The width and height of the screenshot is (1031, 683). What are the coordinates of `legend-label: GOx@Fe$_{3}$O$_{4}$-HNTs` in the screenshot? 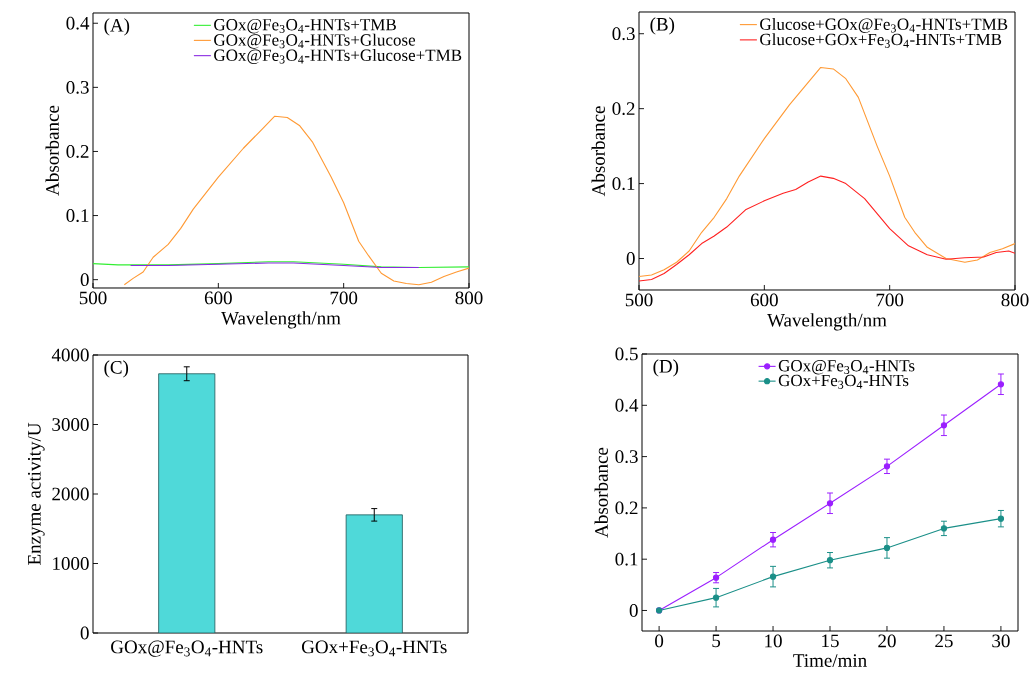 It's located at (846, 367).